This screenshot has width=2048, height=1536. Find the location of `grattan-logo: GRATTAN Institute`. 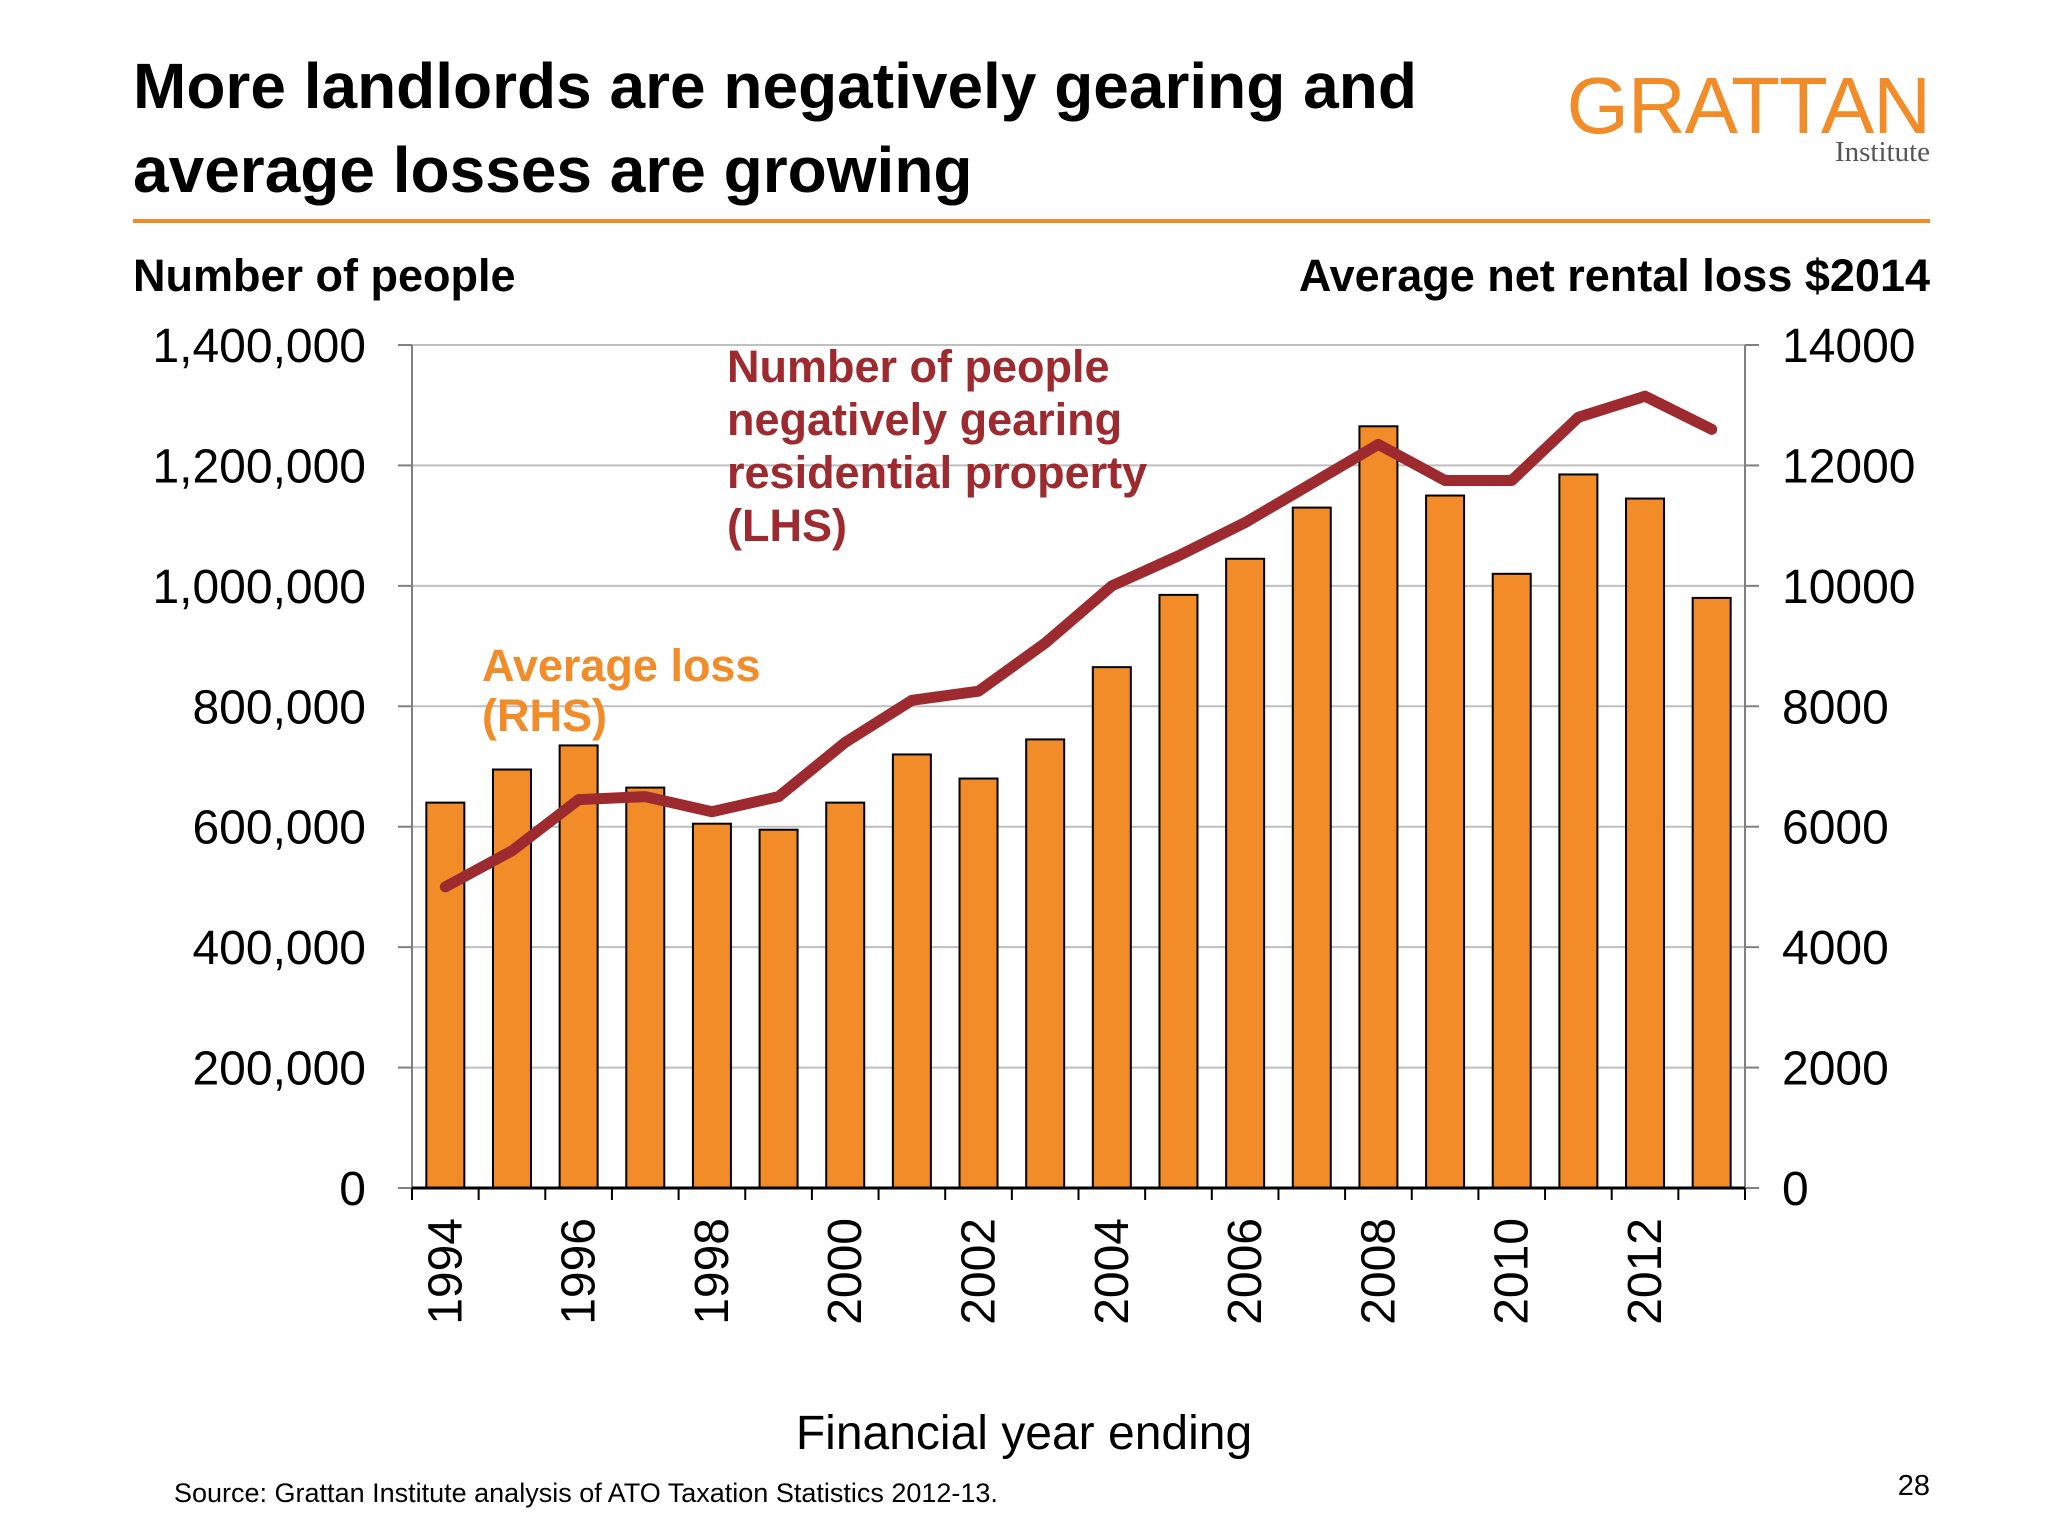

grattan-logo: GRATTAN Institute is located at coordinates (1749, 124).